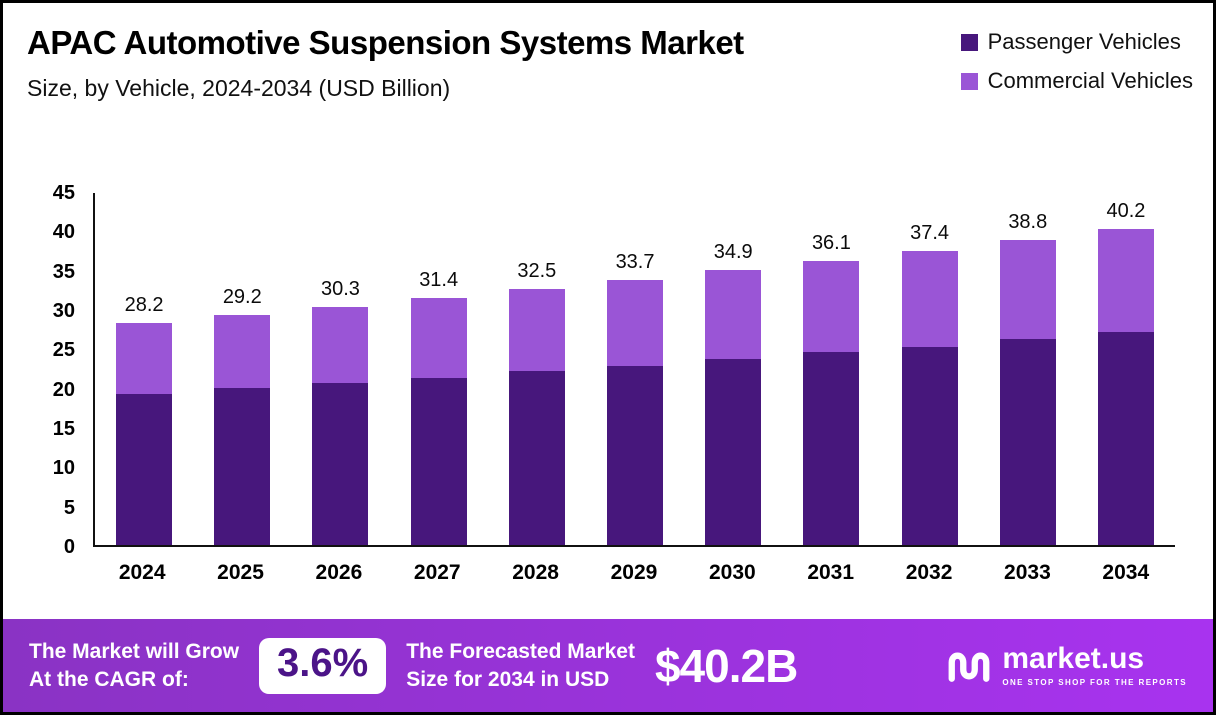 Image resolution: width=1216 pixels, height=715 pixels. I want to click on bar-column-2029: 33.7, so click(635, 369).